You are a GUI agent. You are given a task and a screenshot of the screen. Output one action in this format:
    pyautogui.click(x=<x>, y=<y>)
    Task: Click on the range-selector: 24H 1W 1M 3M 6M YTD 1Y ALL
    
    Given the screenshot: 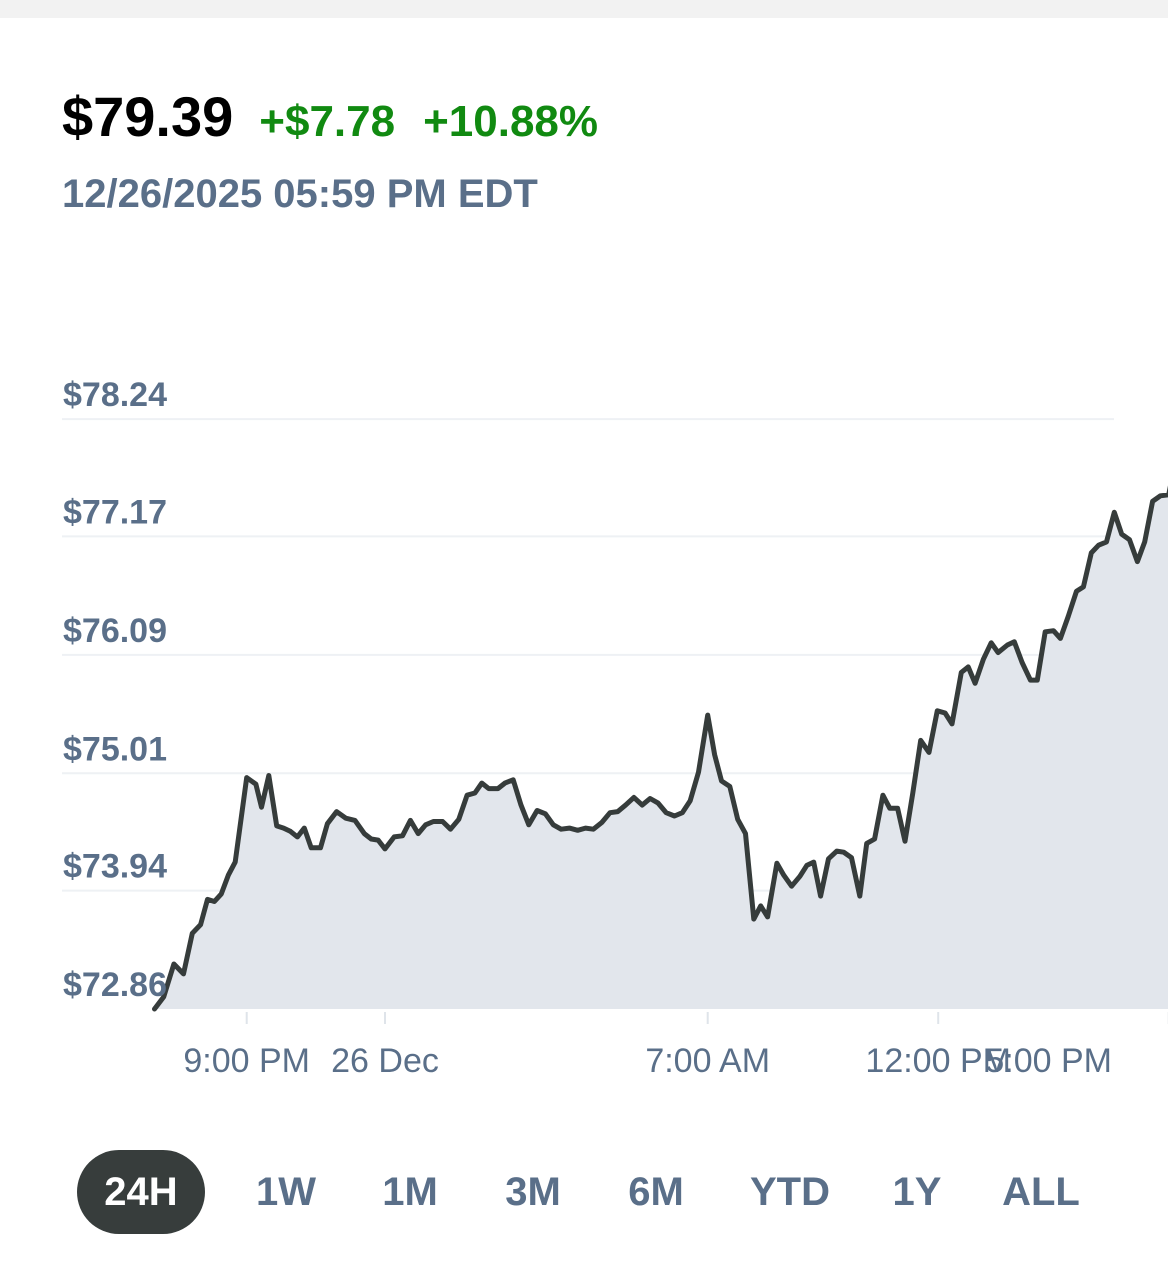 What is the action you would take?
    pyautogui.click(x=584, y=1193)
    